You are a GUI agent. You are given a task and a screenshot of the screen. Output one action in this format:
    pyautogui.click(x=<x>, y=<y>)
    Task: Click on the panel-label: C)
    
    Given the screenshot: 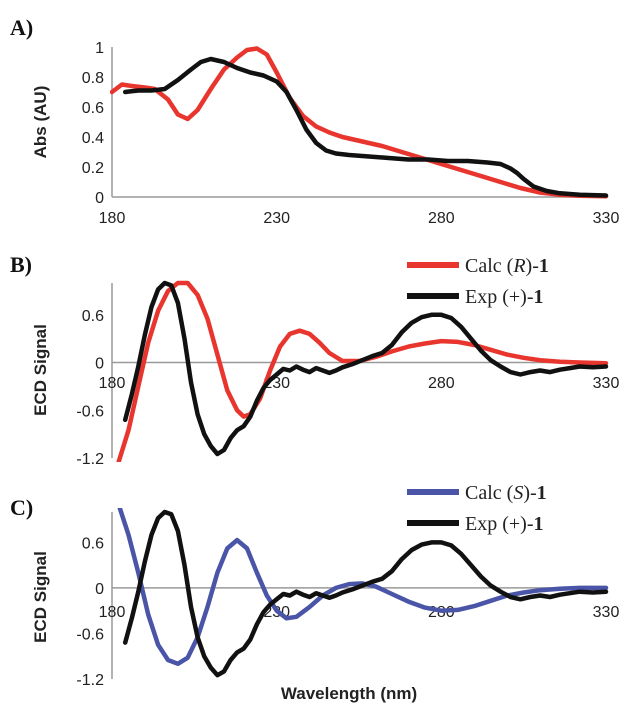 What is the action you would take?
    pyautogui.click(x=21, y=507)
    